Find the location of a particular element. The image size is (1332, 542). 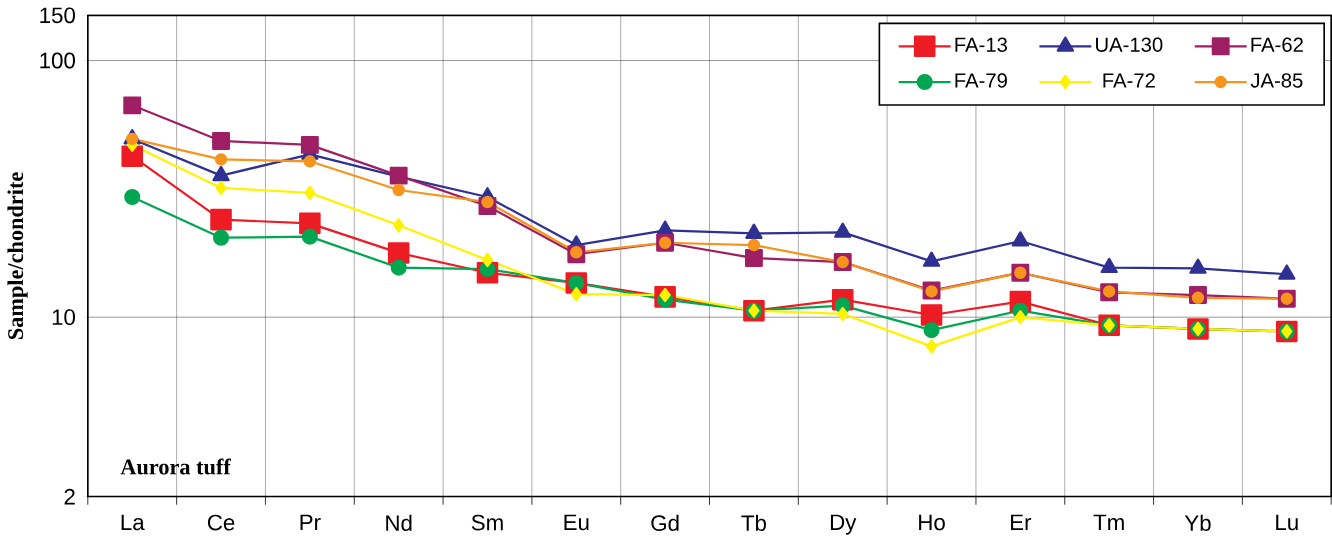

x-tick-label: Eu is located at coordinates (576, 522).